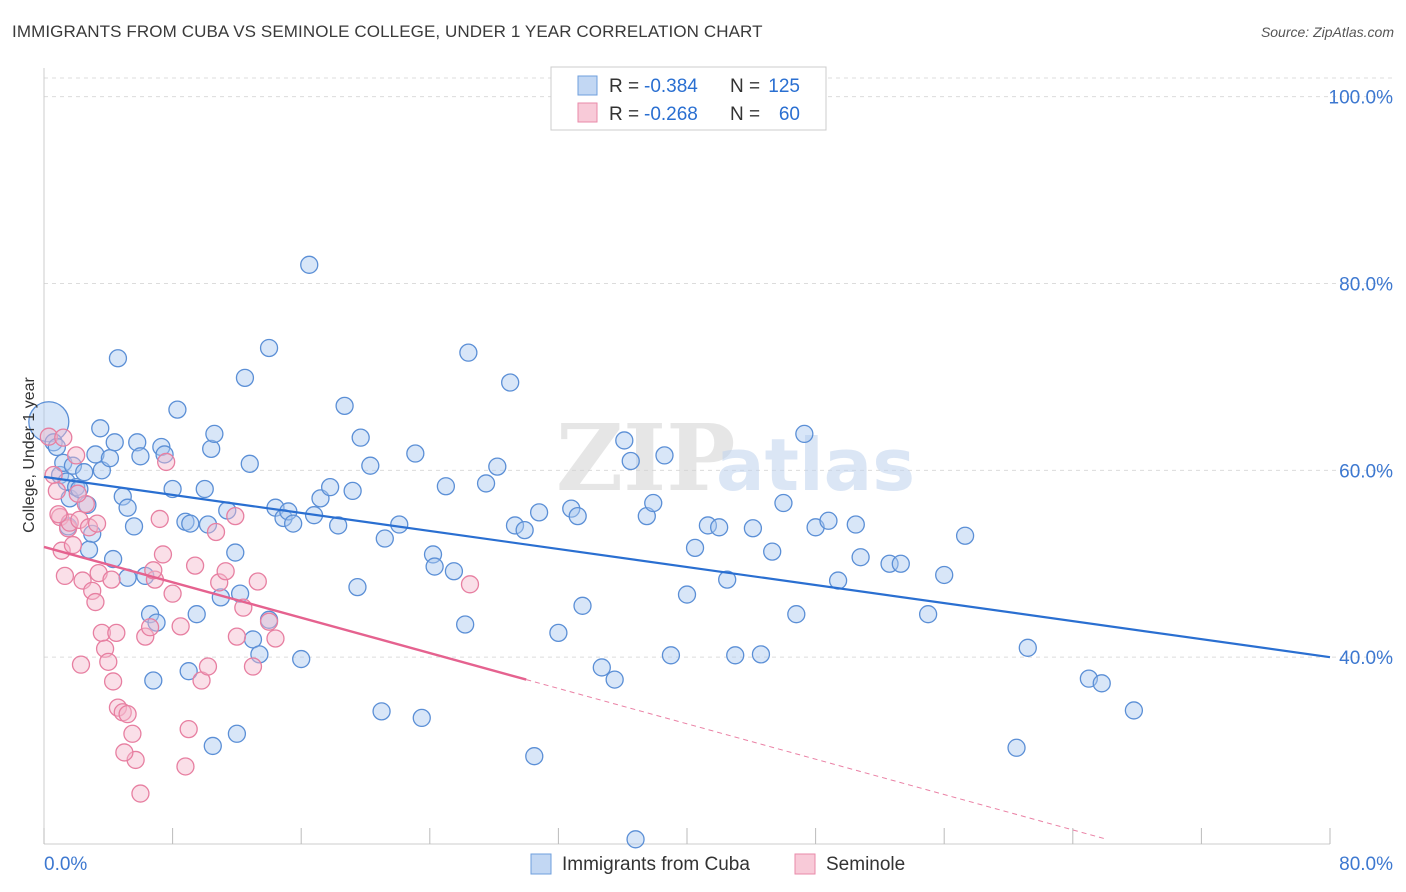  I want to click on series-seminole, so click(259, 615).